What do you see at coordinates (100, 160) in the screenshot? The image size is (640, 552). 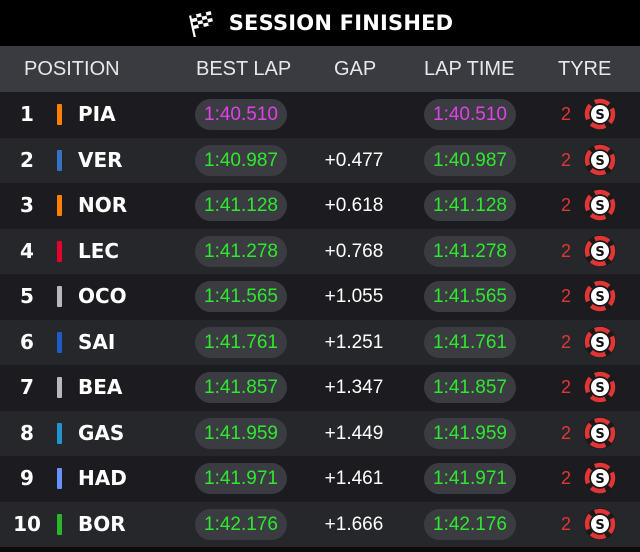 I see `driver-code: VER` at bounding box center [100, 160].